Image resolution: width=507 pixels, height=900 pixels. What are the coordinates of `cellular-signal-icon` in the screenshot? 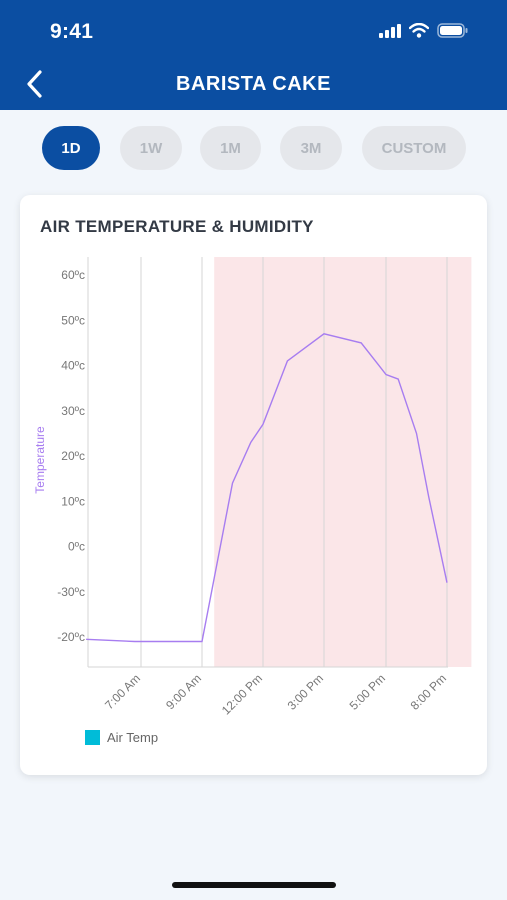 It's located at (390, 30).